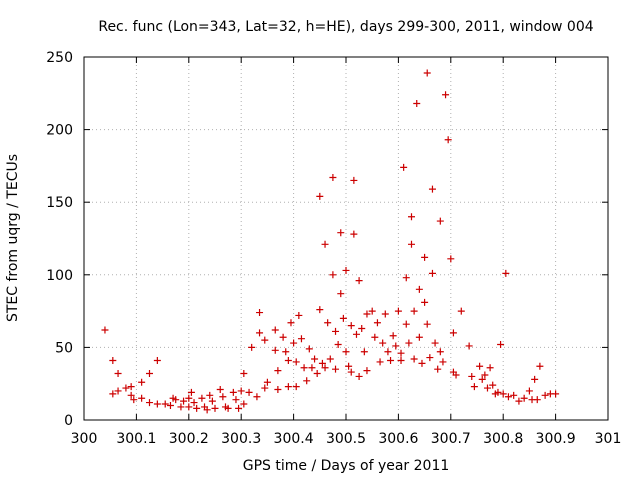  What do you see at coordinates (68, 421) in the screenshot?
I see `y-tick-label: 0` at bounding box center [68, 421].